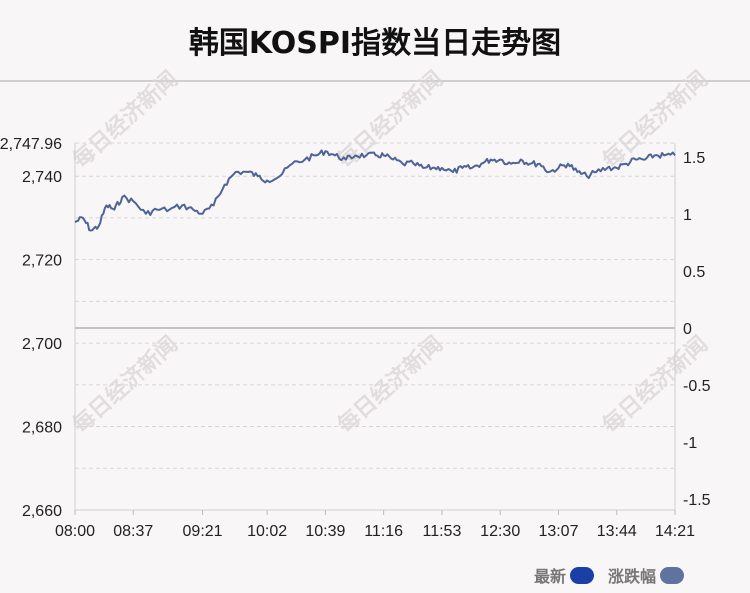 This screenshot has height=593, width=750. What do you see at coordinates (675, 531) in the screenshot?
I see `x-tick-label: 14:21` at bounding box center [675, 531].